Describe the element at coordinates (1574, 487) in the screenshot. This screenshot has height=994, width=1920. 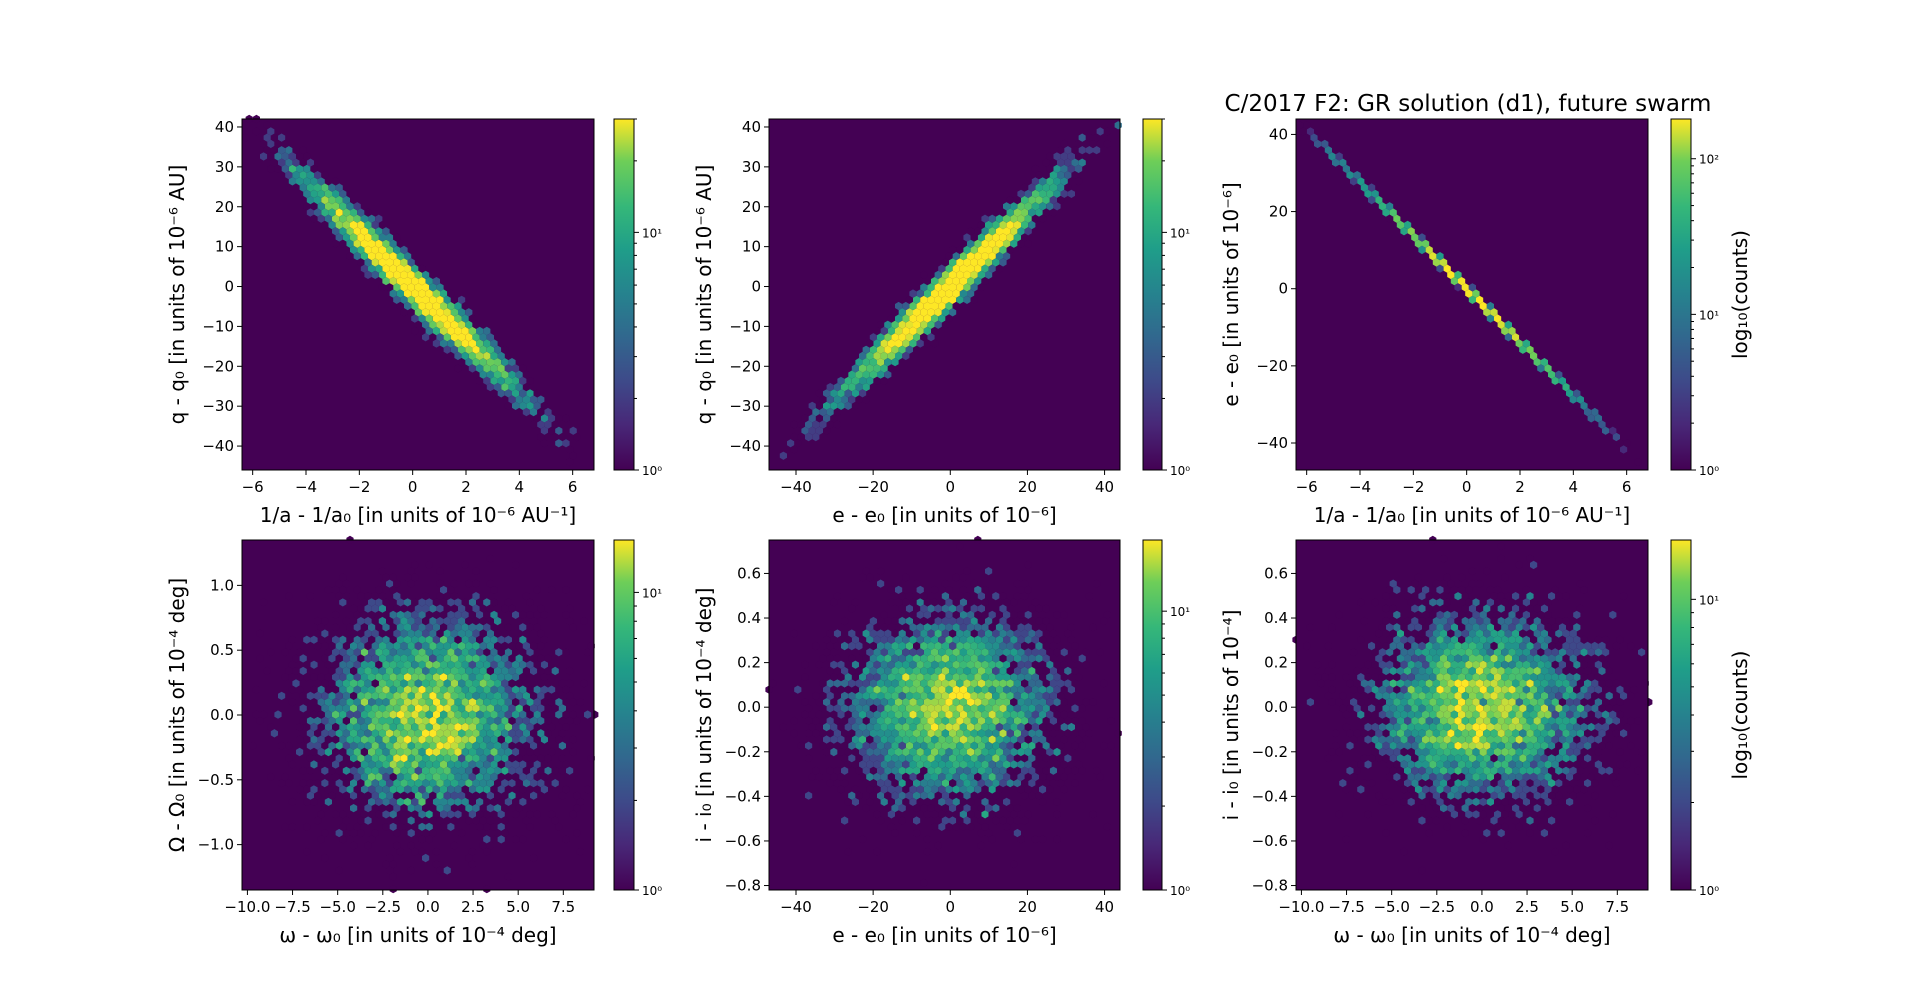
I see `x-tick-label: 4` at that location.